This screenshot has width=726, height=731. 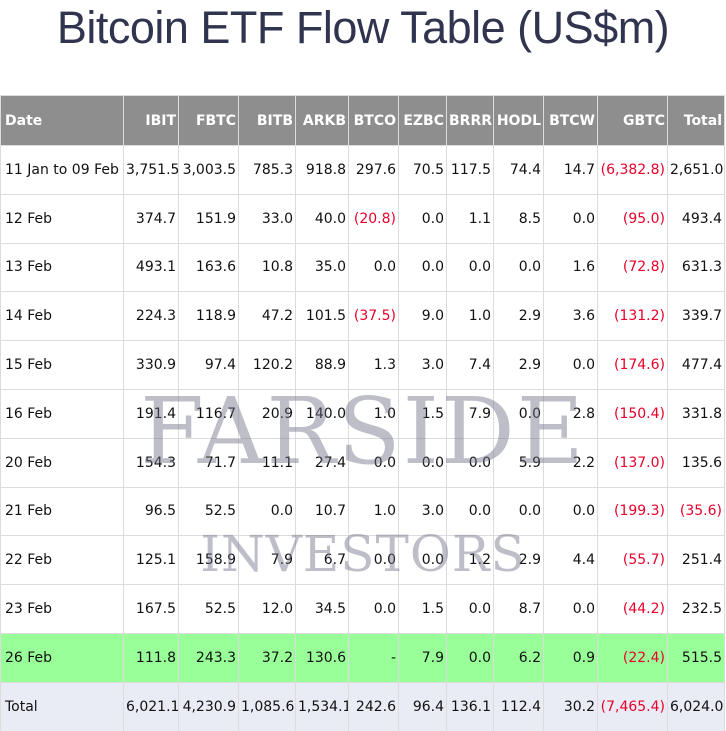 What do you see at coordinates (62, 413) in the screenshot?
I see `date-cell: 16 Feb` at bounding box center [62, 413].